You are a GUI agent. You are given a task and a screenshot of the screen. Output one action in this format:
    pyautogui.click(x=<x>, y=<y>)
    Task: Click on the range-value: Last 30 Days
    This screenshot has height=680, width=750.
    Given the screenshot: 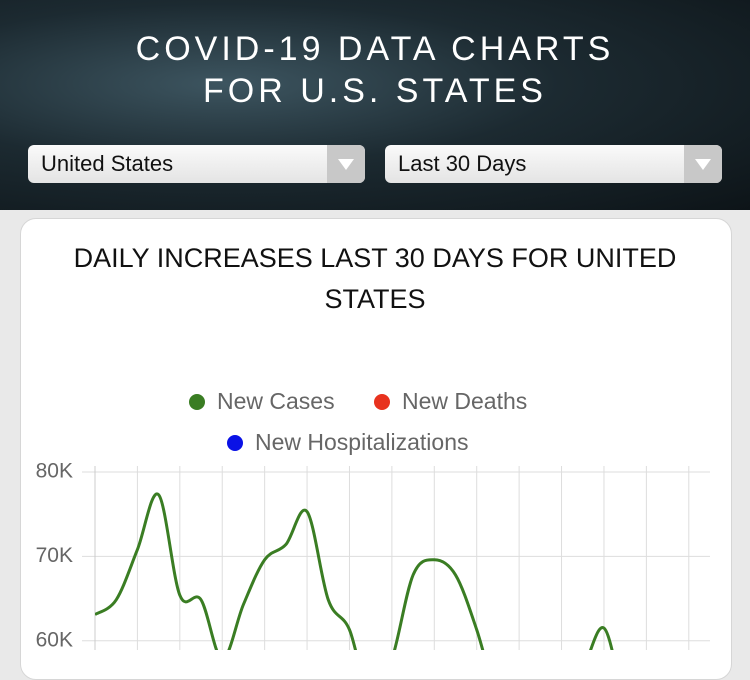 What is the action you would take?
    pyautogui.click(x=462, y=163)
    